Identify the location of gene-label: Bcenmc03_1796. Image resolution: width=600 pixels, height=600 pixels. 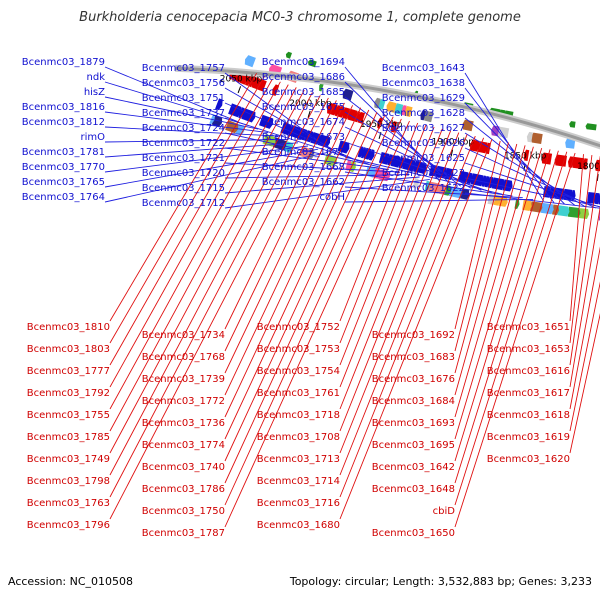
(68, 525).